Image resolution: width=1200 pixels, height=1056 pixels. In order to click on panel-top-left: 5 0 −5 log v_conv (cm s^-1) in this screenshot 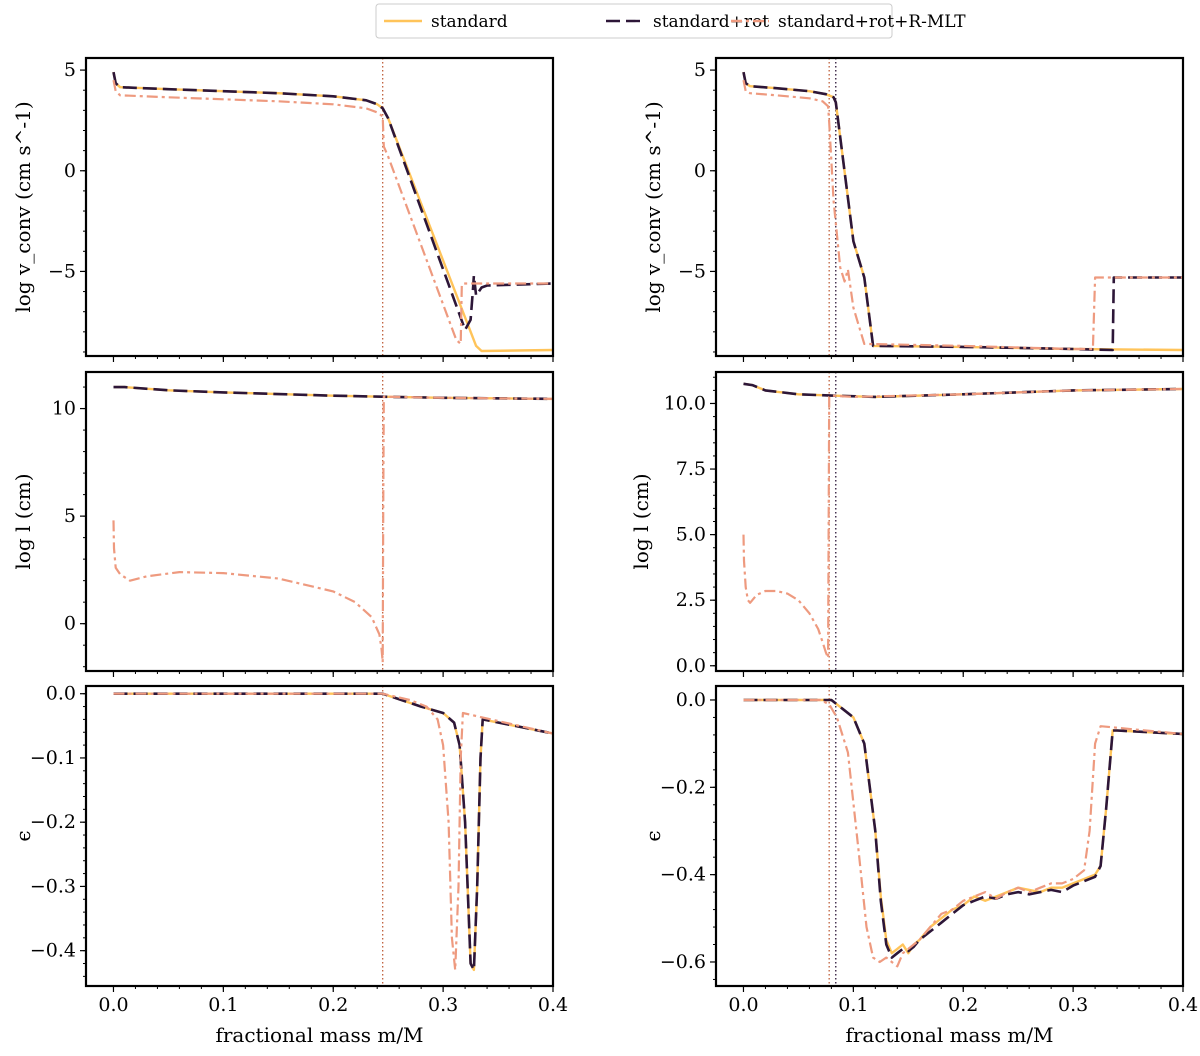, I will do `click(283, 209)`.